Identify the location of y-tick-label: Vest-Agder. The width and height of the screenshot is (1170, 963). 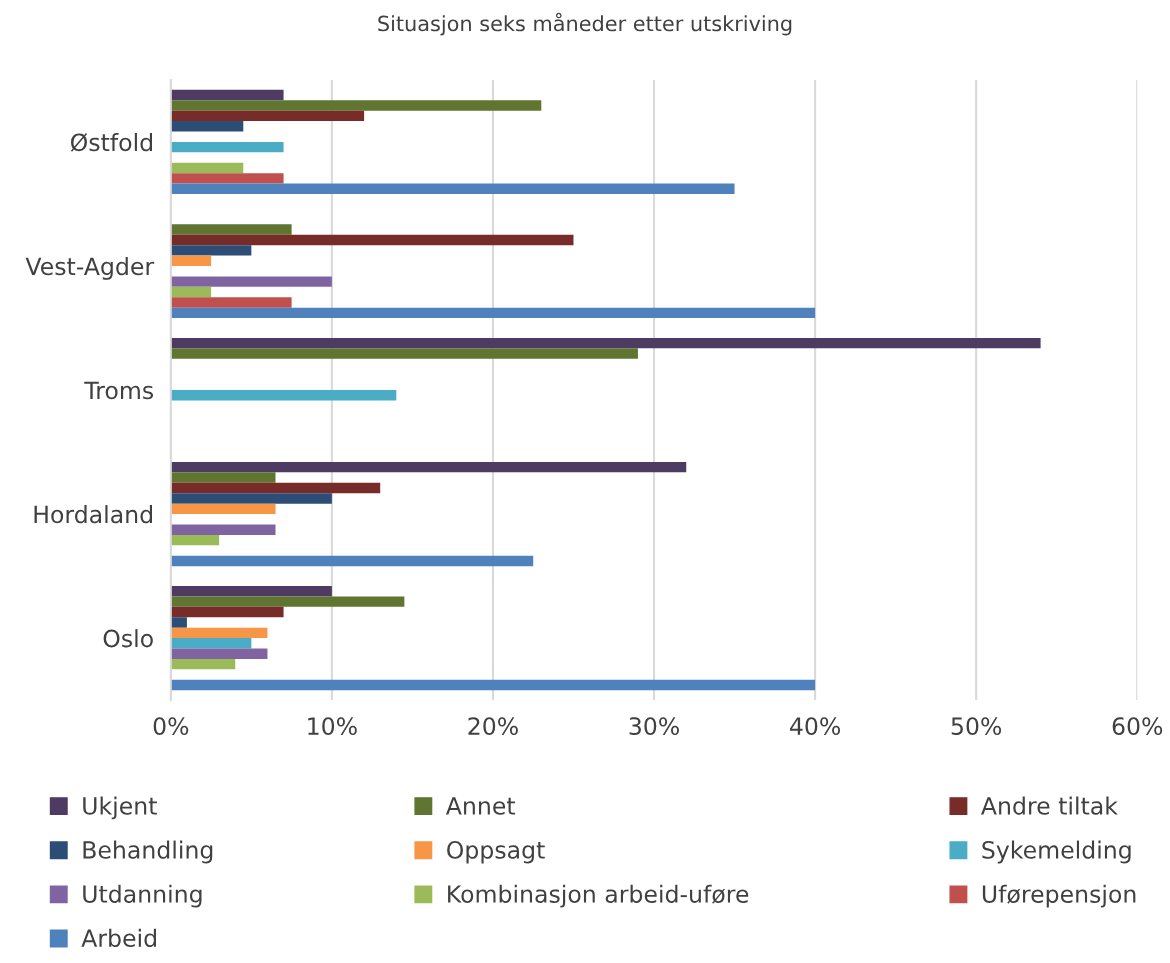
(90, 268).